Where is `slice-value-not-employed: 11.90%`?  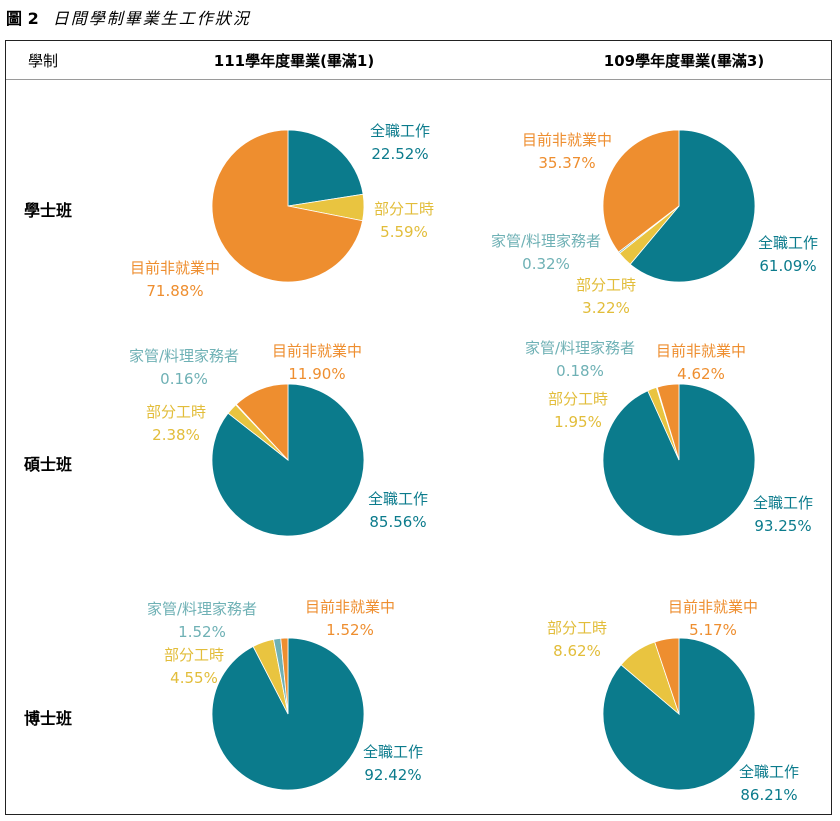
slice-value-not-employed: 11.90% is located at coordinates (316, 374).